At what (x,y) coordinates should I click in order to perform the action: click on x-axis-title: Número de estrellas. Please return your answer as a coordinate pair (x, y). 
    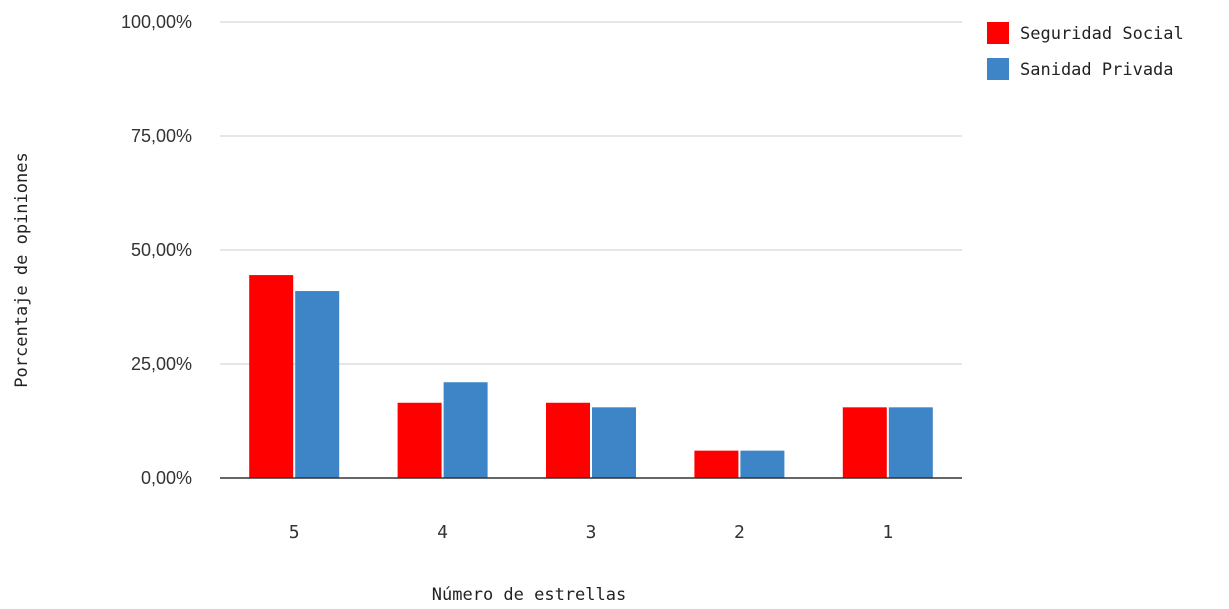
    Looking at the image, I should click on (529, 595).